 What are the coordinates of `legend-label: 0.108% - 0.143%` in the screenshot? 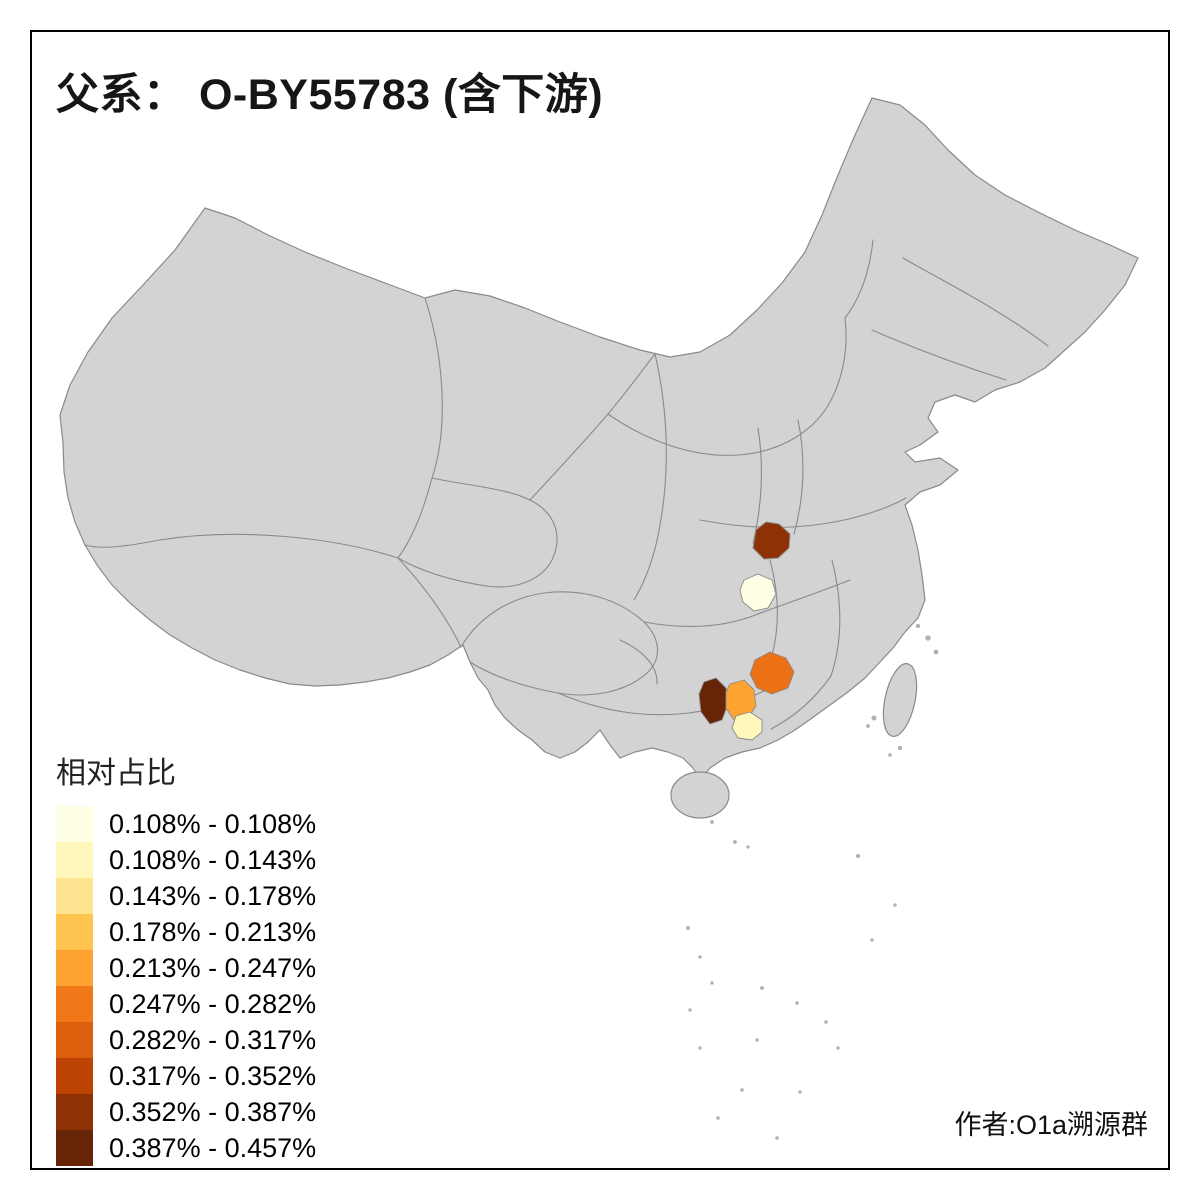 It's located at (213, 860).